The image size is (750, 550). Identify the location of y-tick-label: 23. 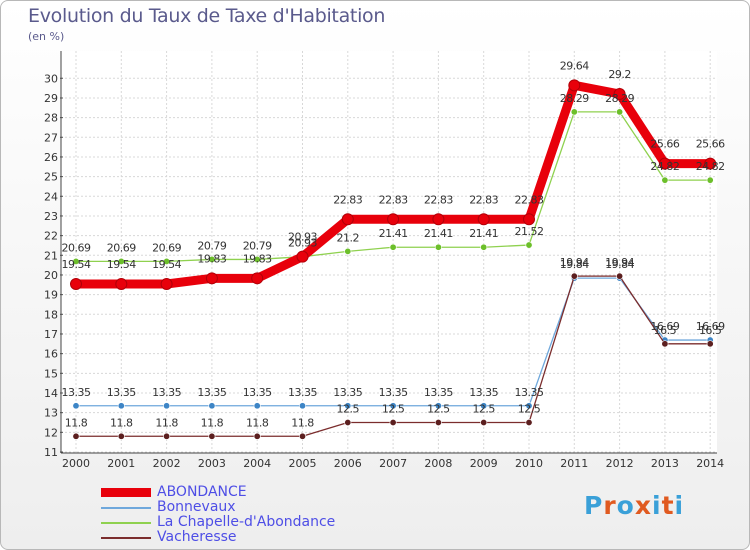
(51, 216).